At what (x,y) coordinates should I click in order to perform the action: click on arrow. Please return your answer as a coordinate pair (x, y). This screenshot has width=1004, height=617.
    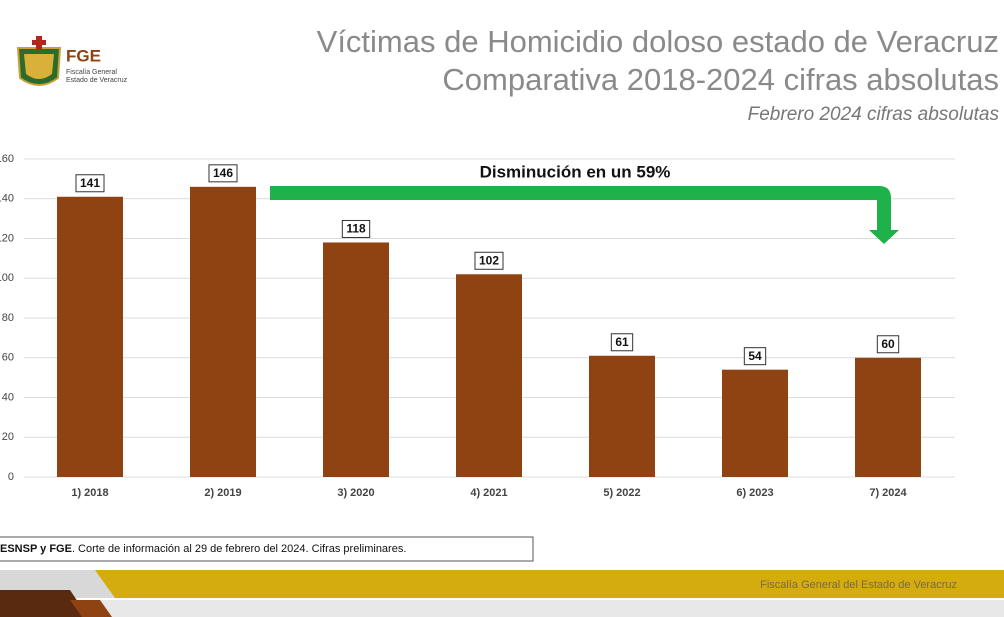
    Looking at the image, I should click on (584, 215).